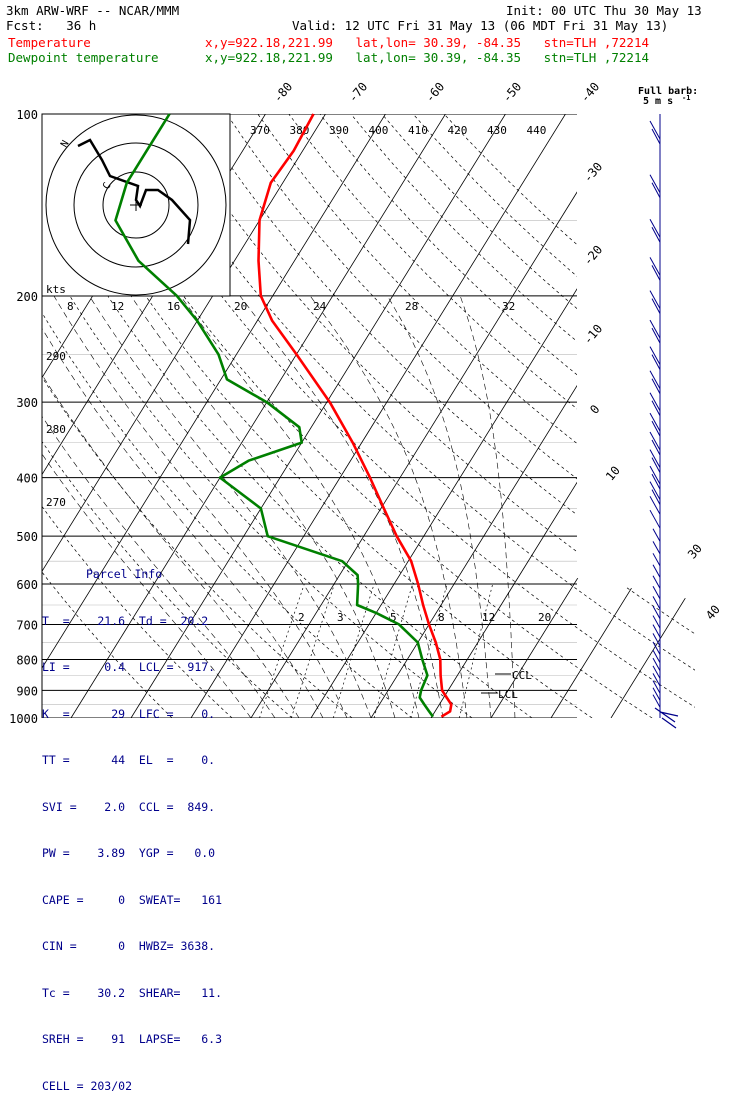 The width and height of the screenshot is (740, 1110). Describe the element at coordinates (300, 130) in the screenshot. I see `theta-label: 380` at that location.